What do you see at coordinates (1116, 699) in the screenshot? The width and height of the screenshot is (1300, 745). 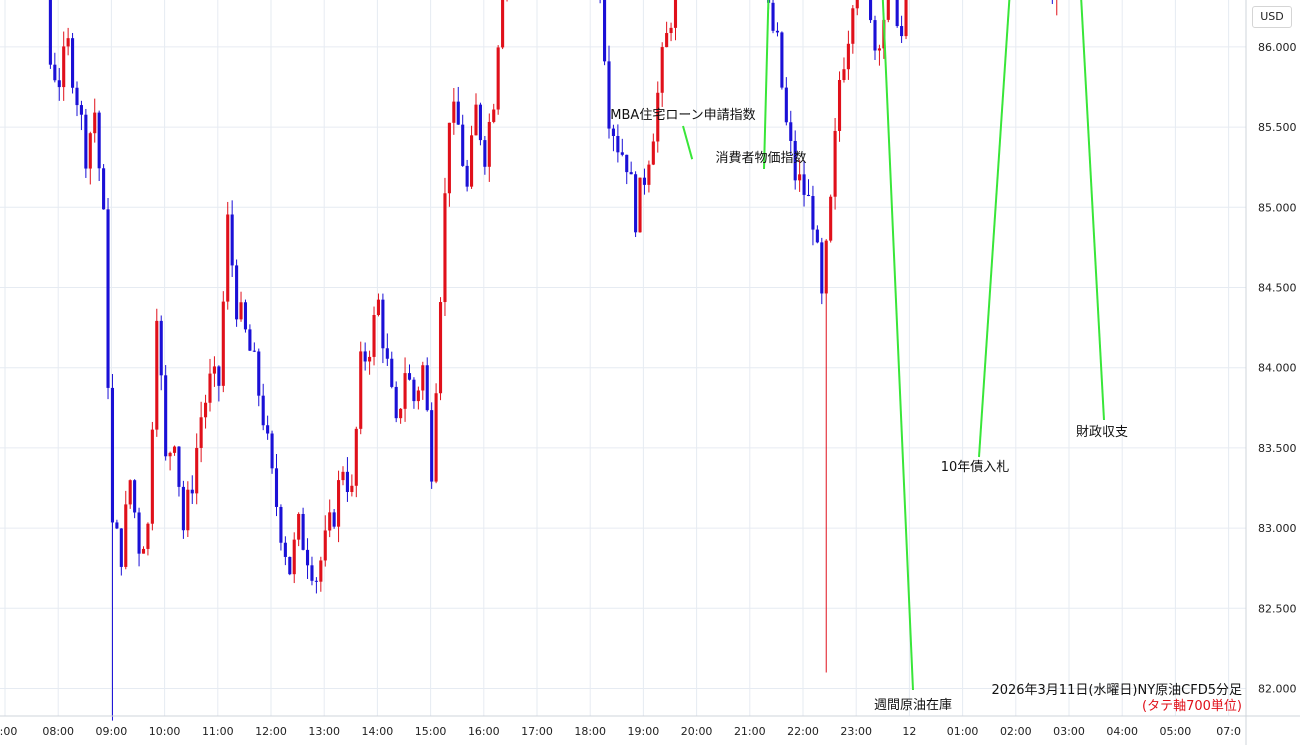 I see `chart-caption: 2026年3月11日(水曜日)NY原油CFD5分足 (タテ軸700単位)` at bounding box center [1116, 699].